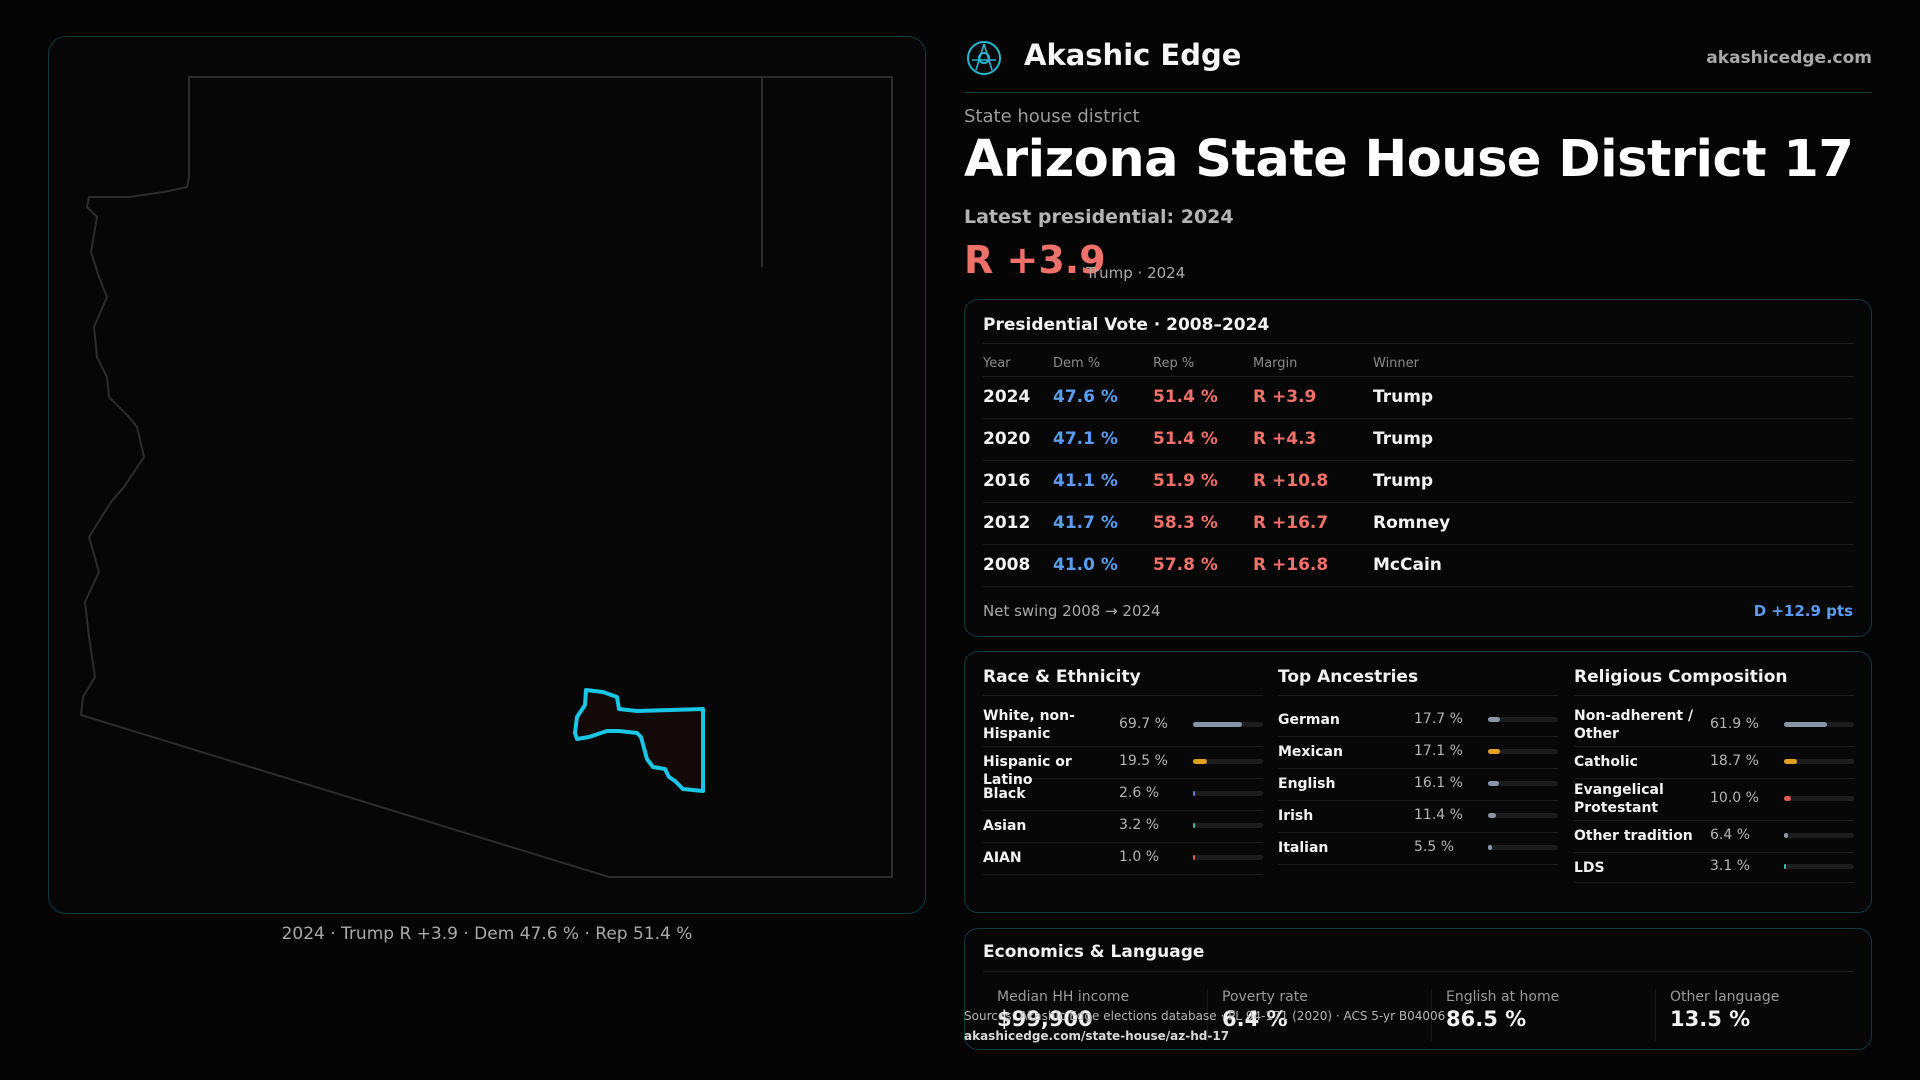 The height and width of the screenshot is (1080, 1920). I want to click on list-item: AIAN 1.0 %, so click(1123, 858).